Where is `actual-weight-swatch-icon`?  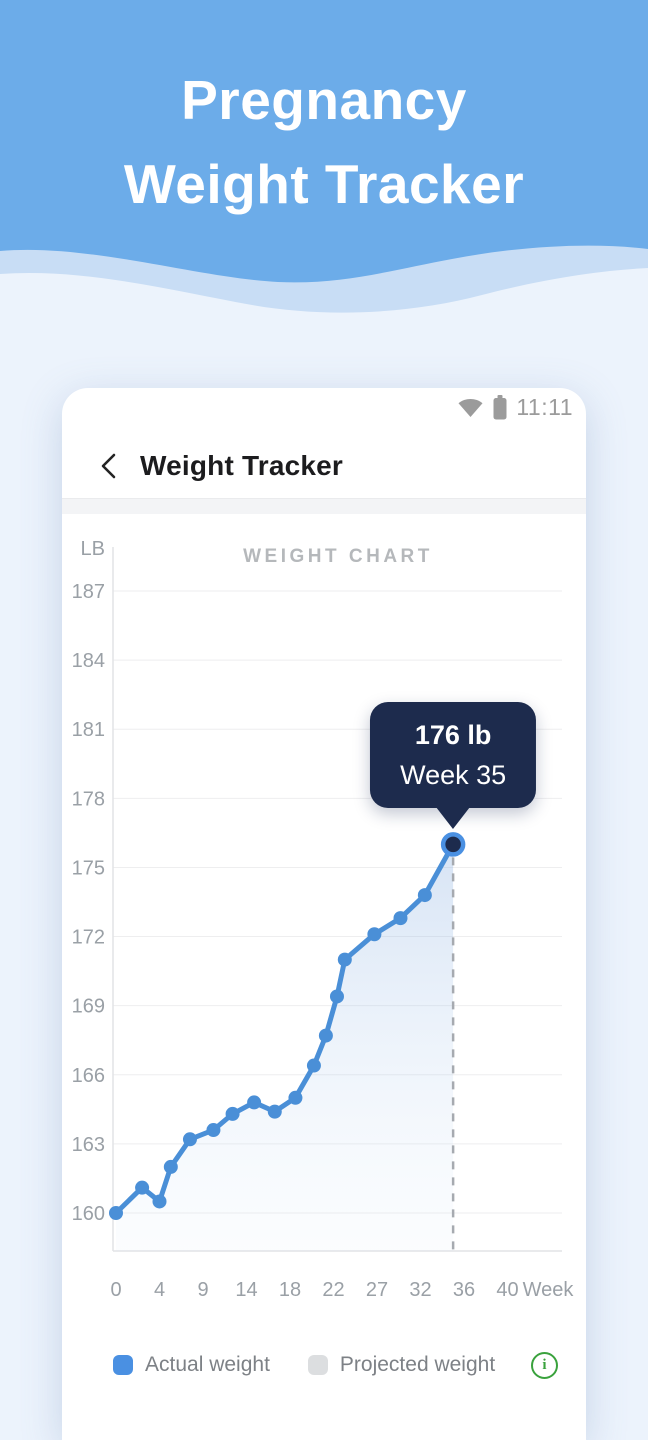
actual-weight-swatch-icon is located at coordinates (123, 1365).